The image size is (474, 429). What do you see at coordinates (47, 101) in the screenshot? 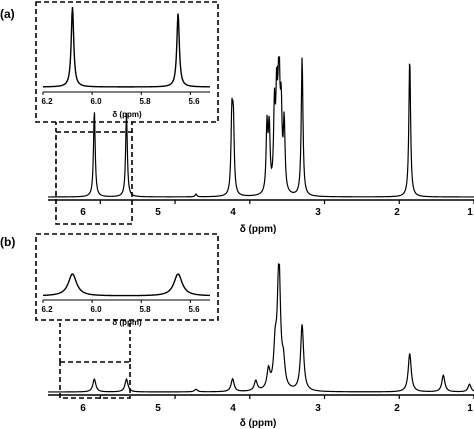
I see `panel-a-inset-tick-6.2: 6.2` at bounding box center [47, 101].